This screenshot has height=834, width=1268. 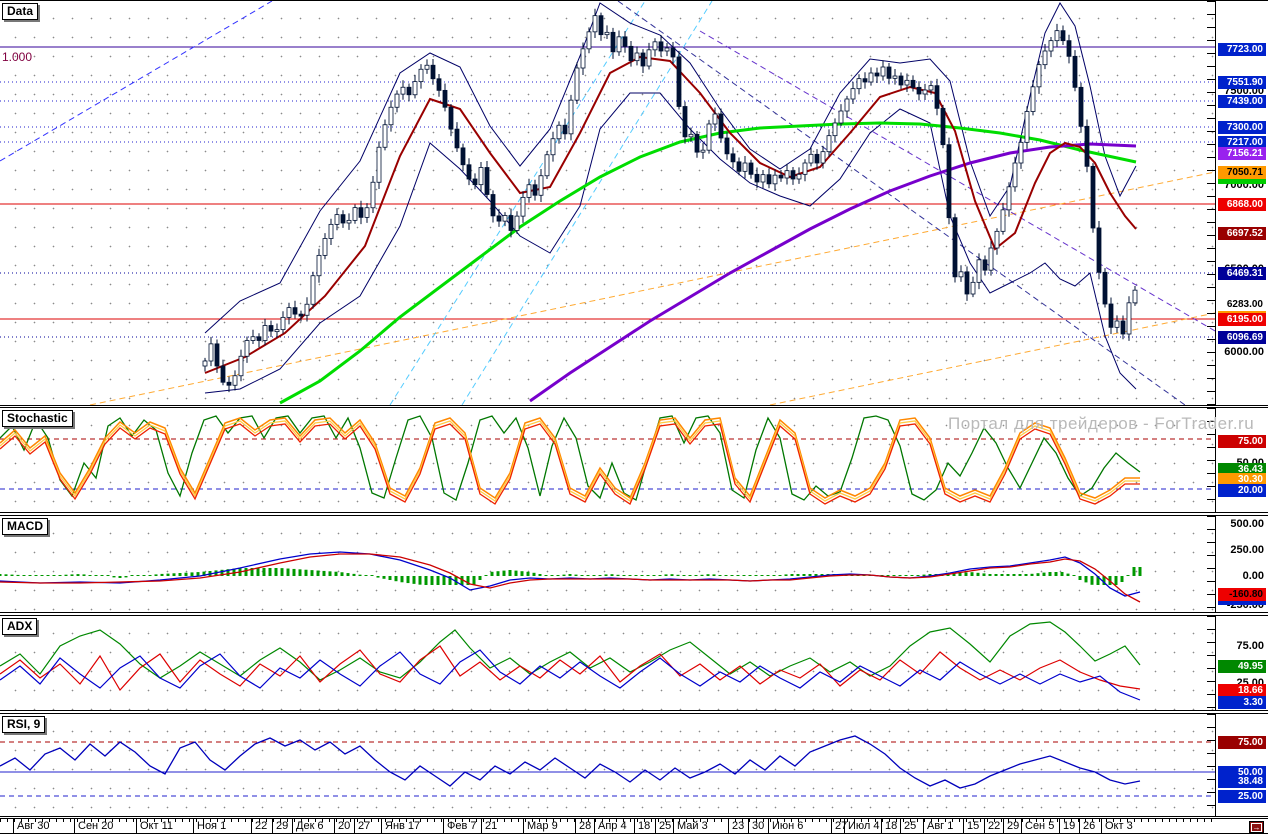 What do you see at coordinates (788, 826) in the screenshot?
I see `time-label: Июн 6` at bounding box center [788, 826].